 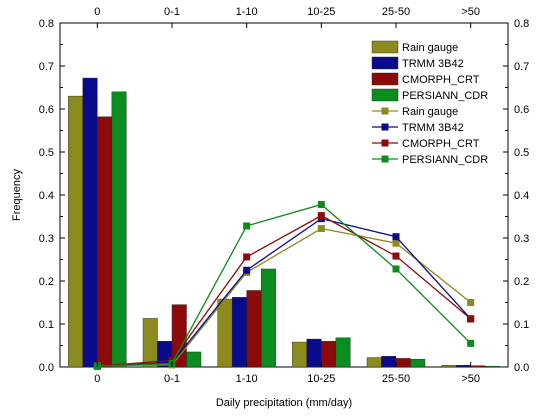 What do you see at coordinates (46, 153) in the screenshot?
I see `y-tick-label-left: 0.5` at bounding box center [46, 153].